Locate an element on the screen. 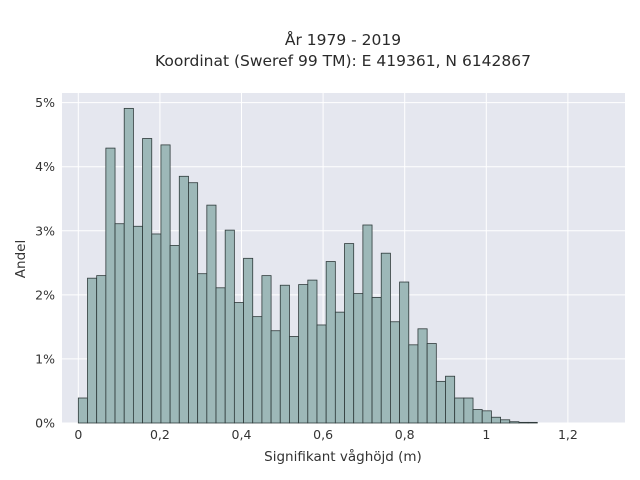  y-axis-label: Andel is located at coordinates (21, 259).